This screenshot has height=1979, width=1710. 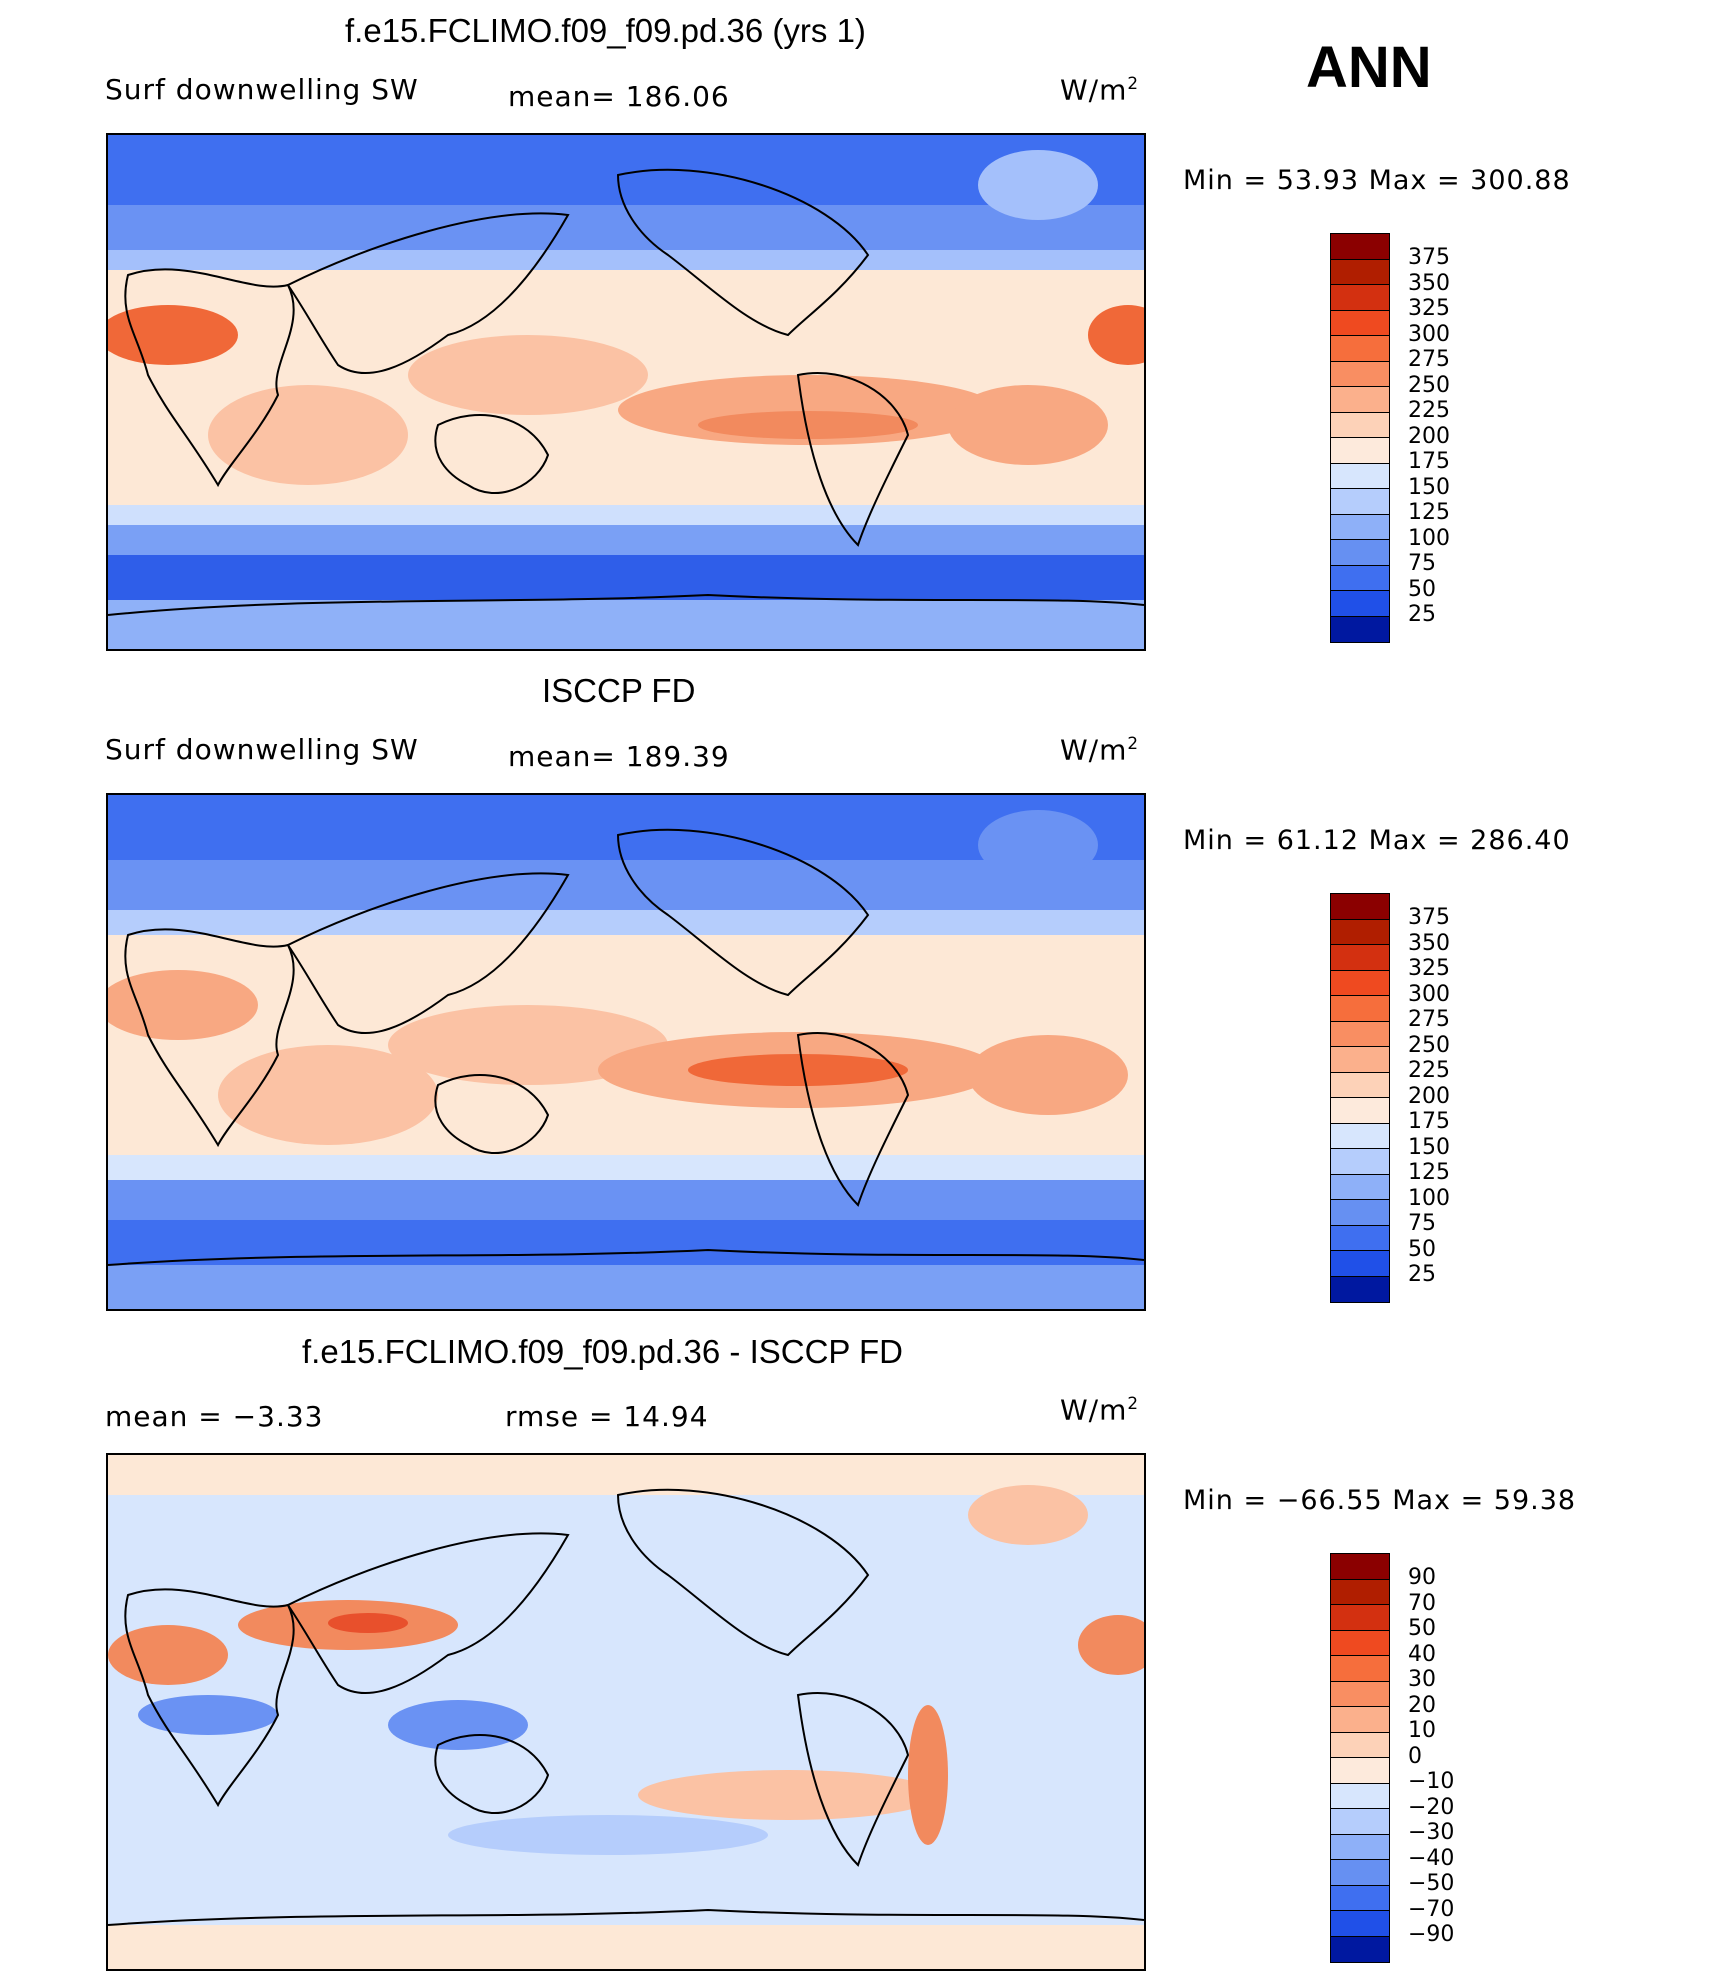 I want to click on panel1-minmax: Min = 53.93 Max = 300.88, so click(x=1377, y=180).